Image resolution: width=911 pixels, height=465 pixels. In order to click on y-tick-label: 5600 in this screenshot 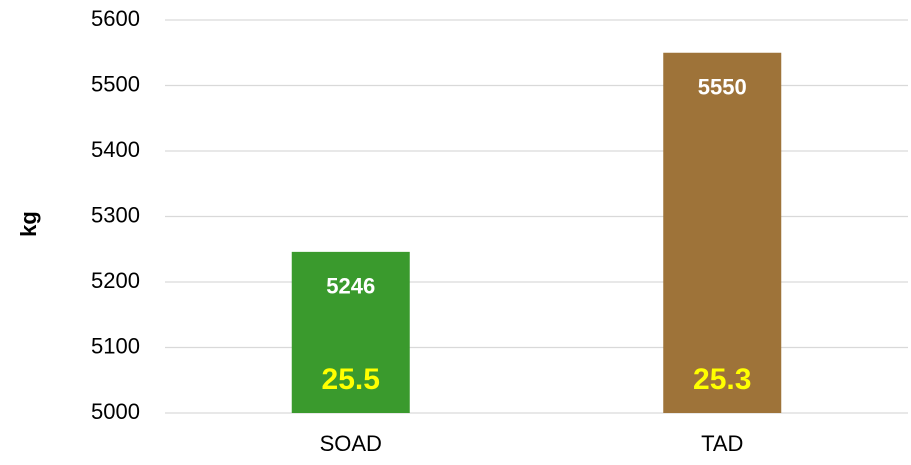, I will do `click(115, 18)`.